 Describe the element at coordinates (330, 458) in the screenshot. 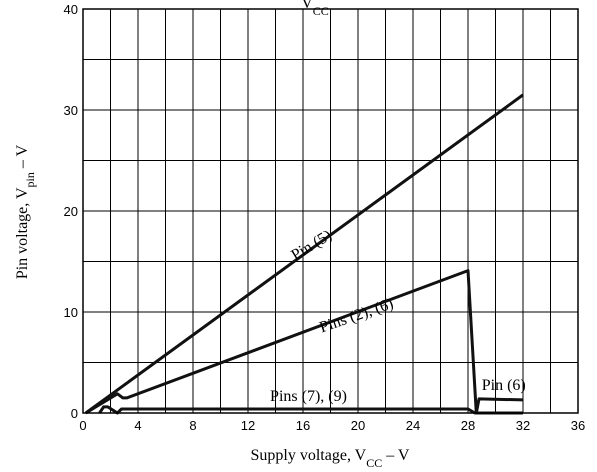

I see `x-axis-title: Supply voltage, VCC – V` at that location.